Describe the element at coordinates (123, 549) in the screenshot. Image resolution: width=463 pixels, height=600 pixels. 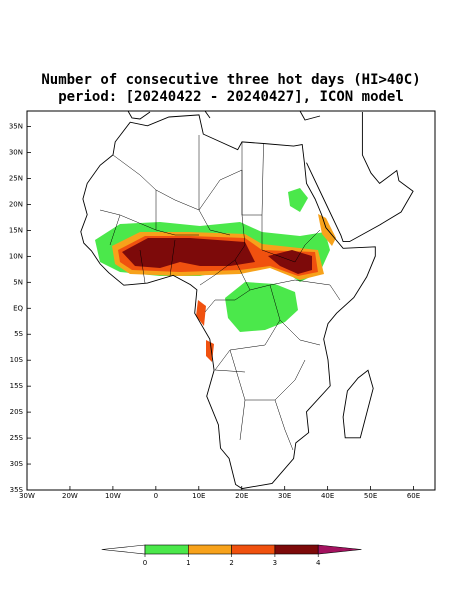
I see `colorbar-under` at that location.